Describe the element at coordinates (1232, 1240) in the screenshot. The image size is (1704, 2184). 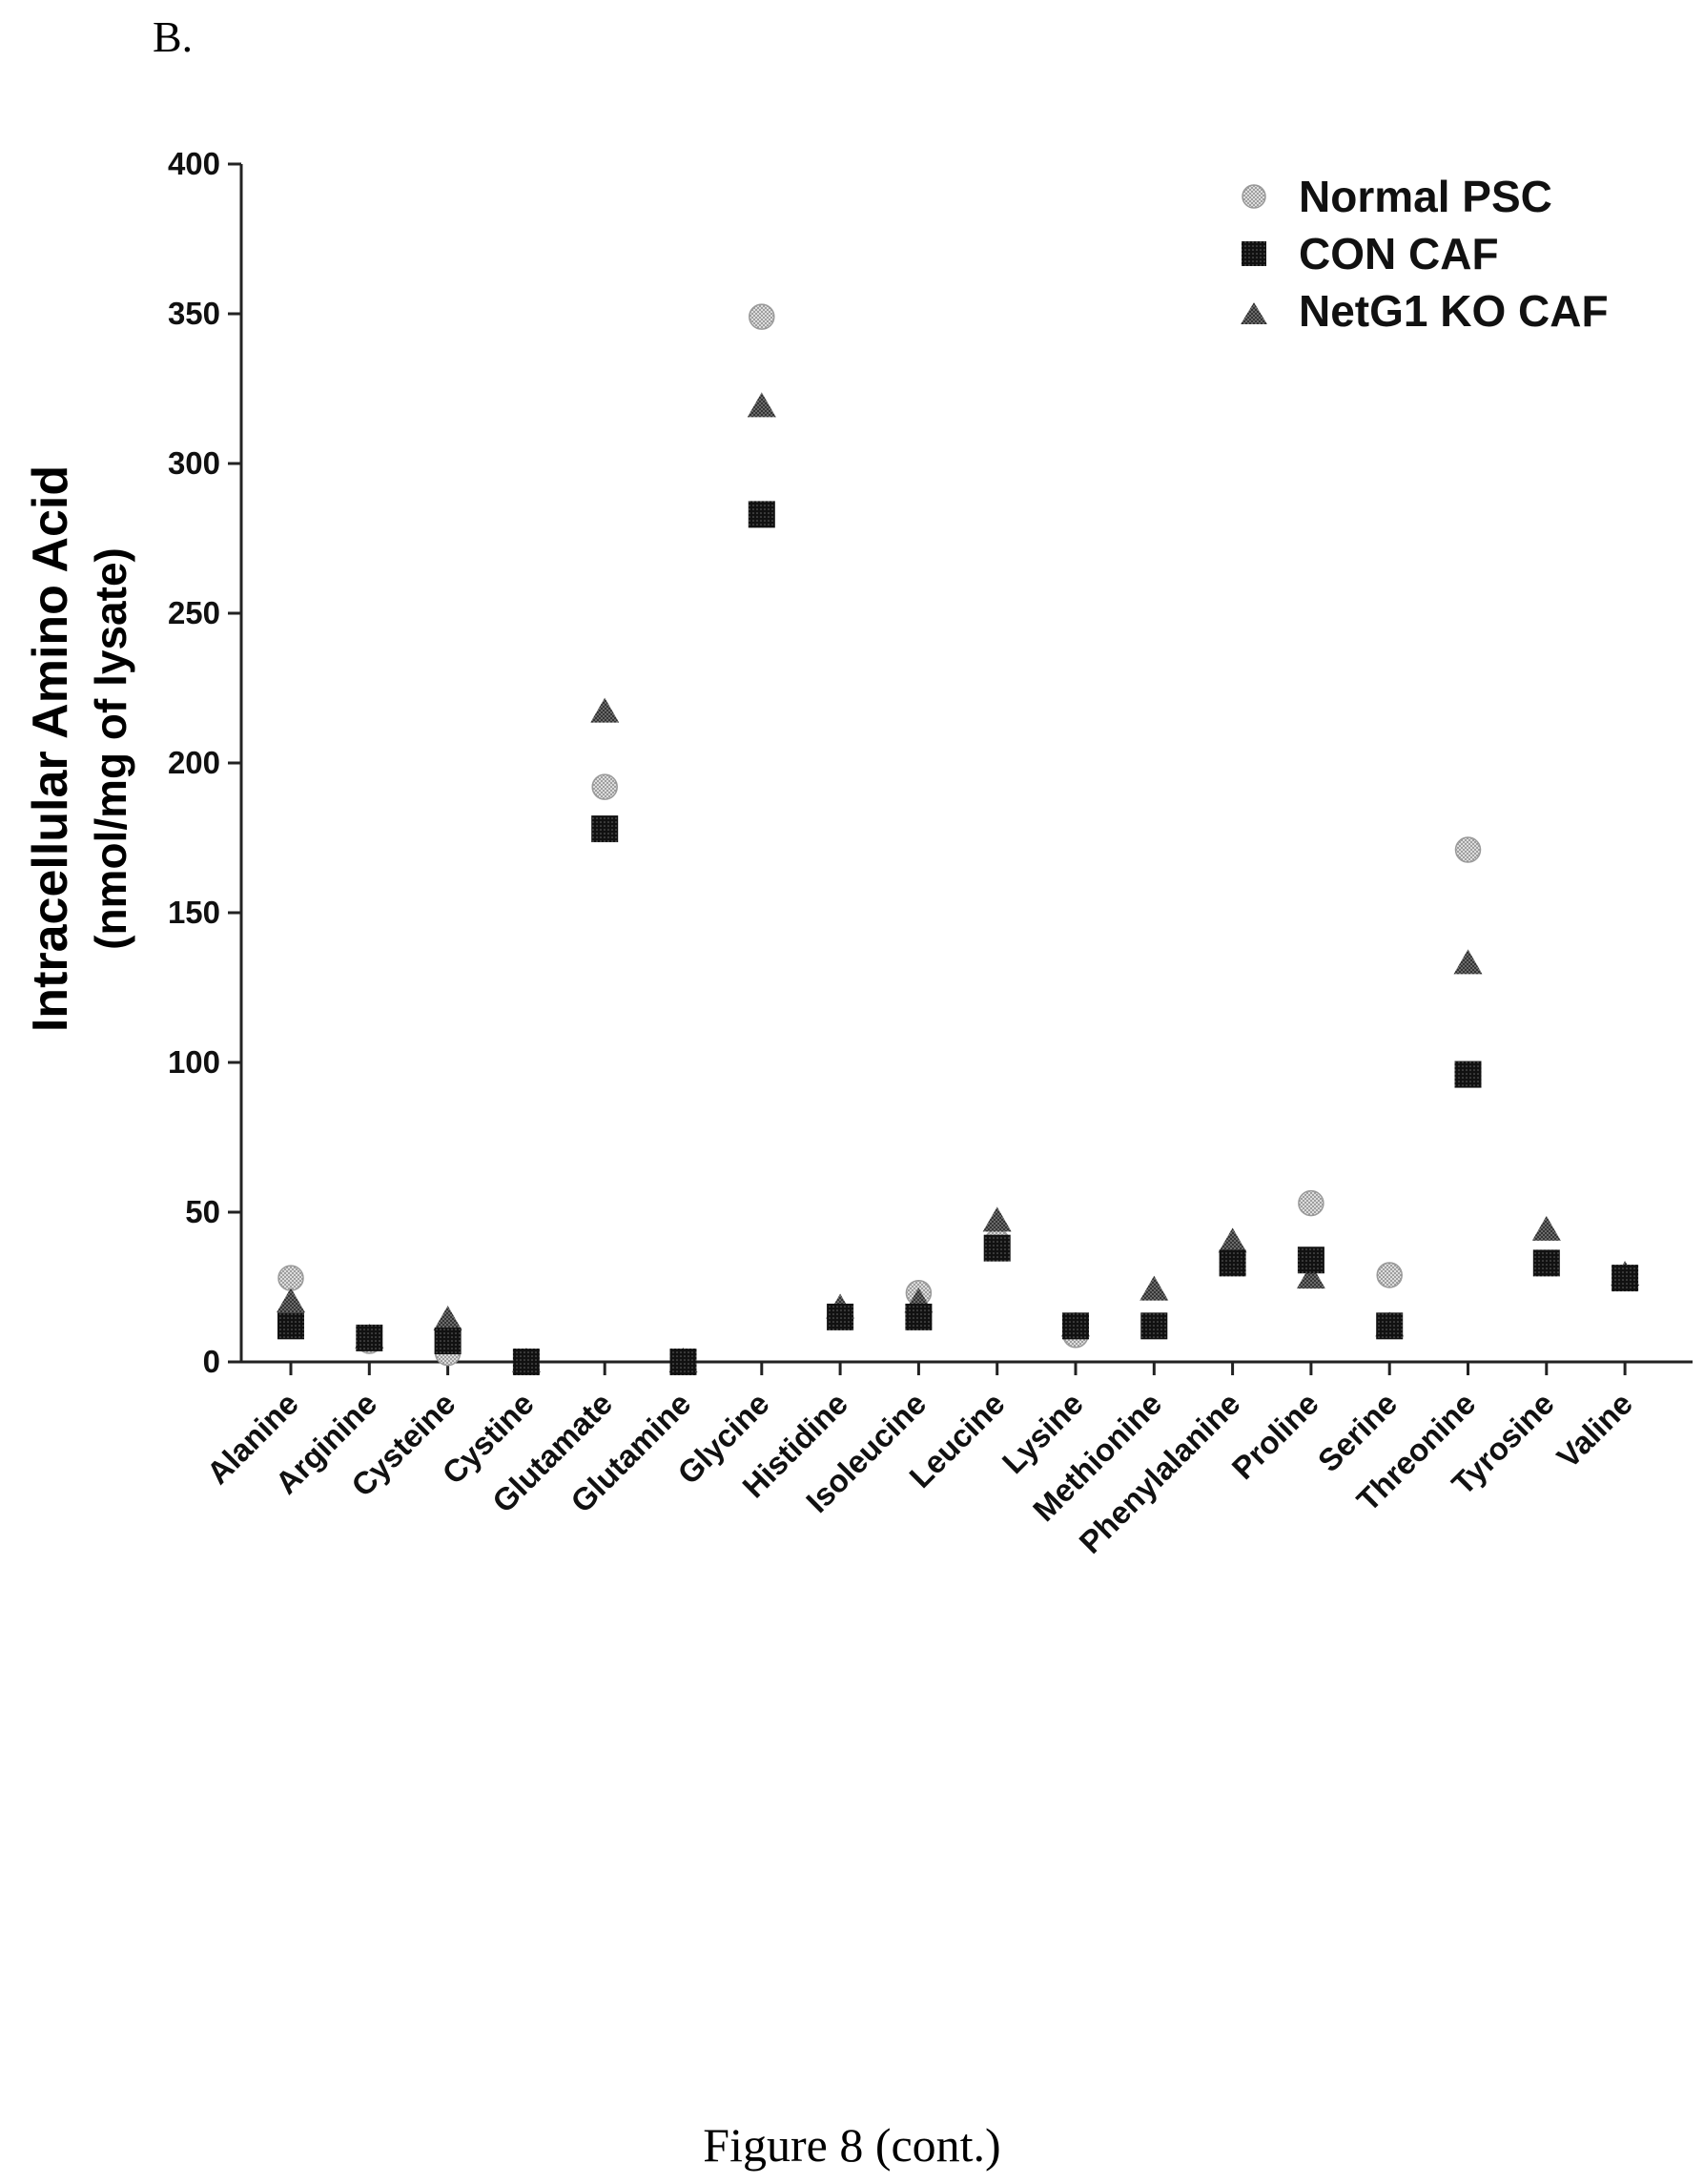
I see `point-netg1-ko-caf-phenylalanine` at that location.